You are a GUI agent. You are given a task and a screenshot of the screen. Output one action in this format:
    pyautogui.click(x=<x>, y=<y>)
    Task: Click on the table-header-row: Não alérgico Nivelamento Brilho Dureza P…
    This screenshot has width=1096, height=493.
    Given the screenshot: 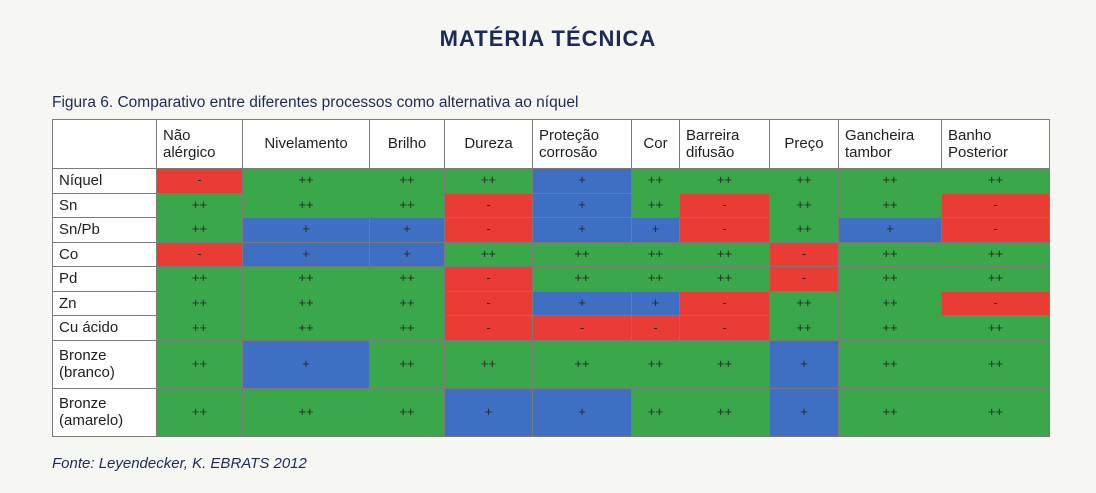 What is the action you would take?
    pyautogui.click(x=551, y=144)
    